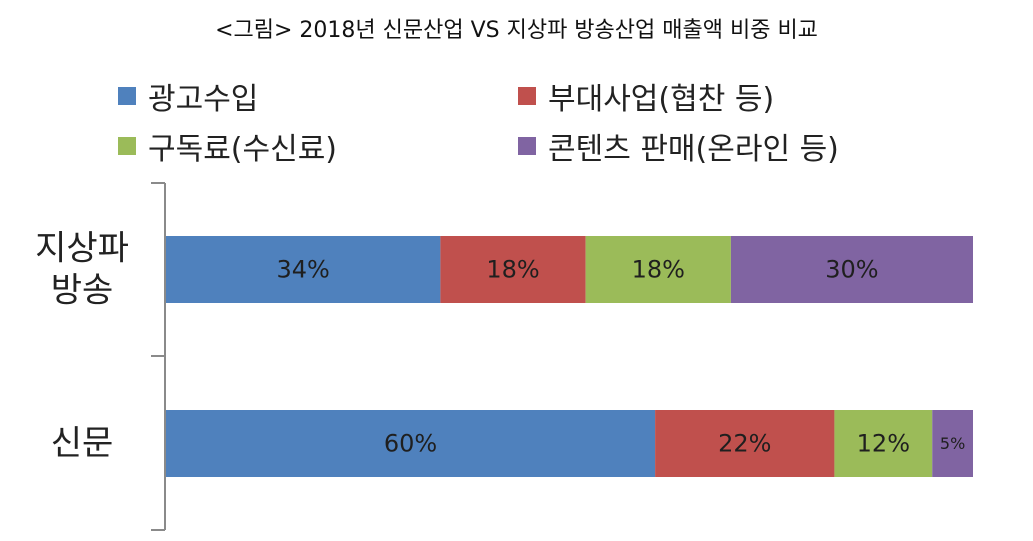 This screenshot has width=1033, height=541. Describe the element at coordinates (693, 149) in the screenshot. I see `legend-label: 콘텐츠 판매(온라인 등)` at that location.